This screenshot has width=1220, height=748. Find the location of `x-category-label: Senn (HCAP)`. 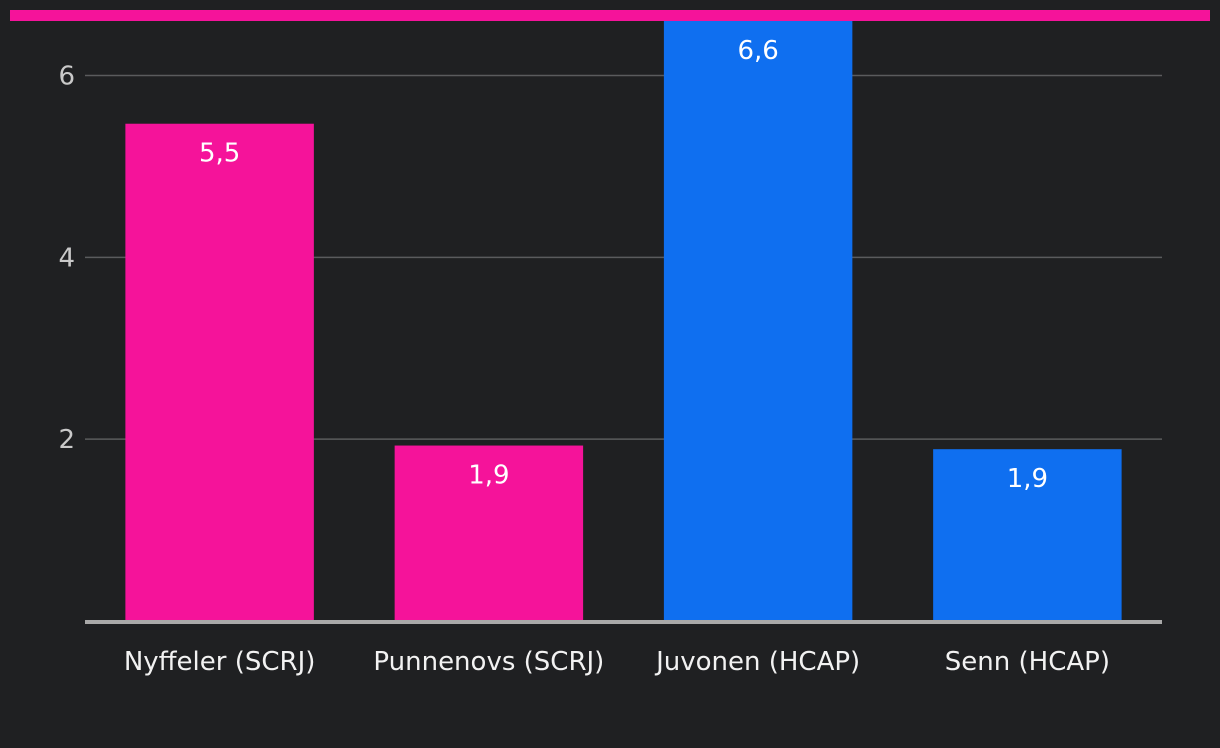

x-category-label: Senn (HCAP) is located at coordinates (1027, 662).